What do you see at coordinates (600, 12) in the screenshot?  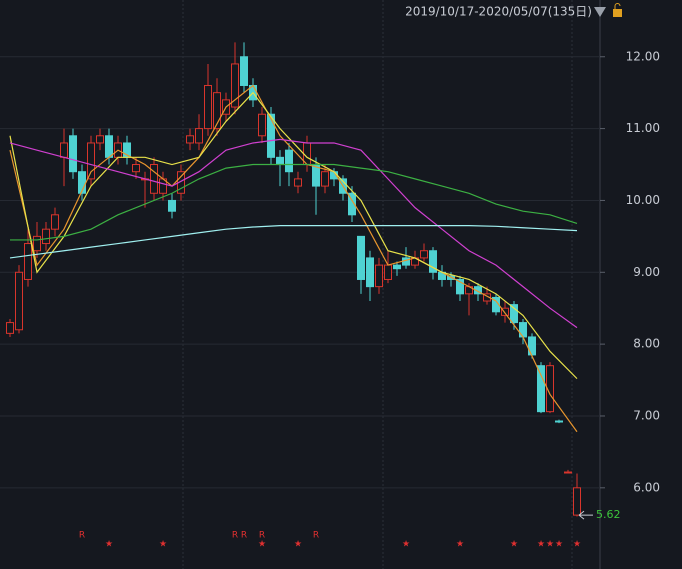 I see `dropdown-icon` at bounding box center [600, 12].